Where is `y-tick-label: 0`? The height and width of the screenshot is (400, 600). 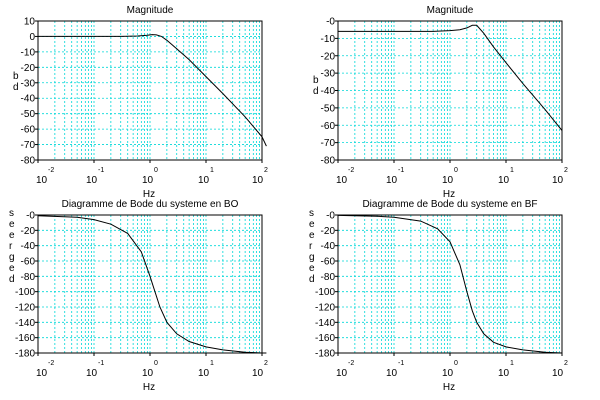
y-tick-label: 0 is located at coordinates (32, 37).